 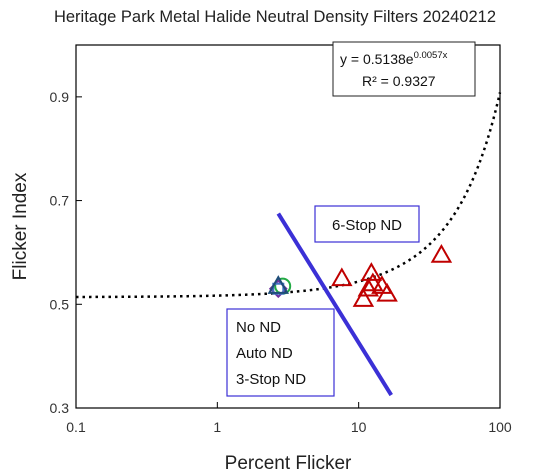 I want to click on x-tick-label: 0.1, so click(x=76, y=427).